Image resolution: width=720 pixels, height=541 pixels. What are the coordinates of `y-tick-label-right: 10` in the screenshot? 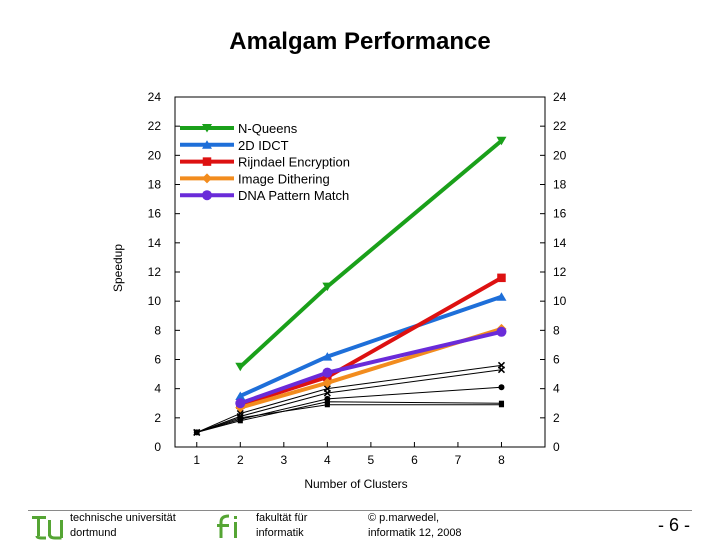 It's located at (560, 301).